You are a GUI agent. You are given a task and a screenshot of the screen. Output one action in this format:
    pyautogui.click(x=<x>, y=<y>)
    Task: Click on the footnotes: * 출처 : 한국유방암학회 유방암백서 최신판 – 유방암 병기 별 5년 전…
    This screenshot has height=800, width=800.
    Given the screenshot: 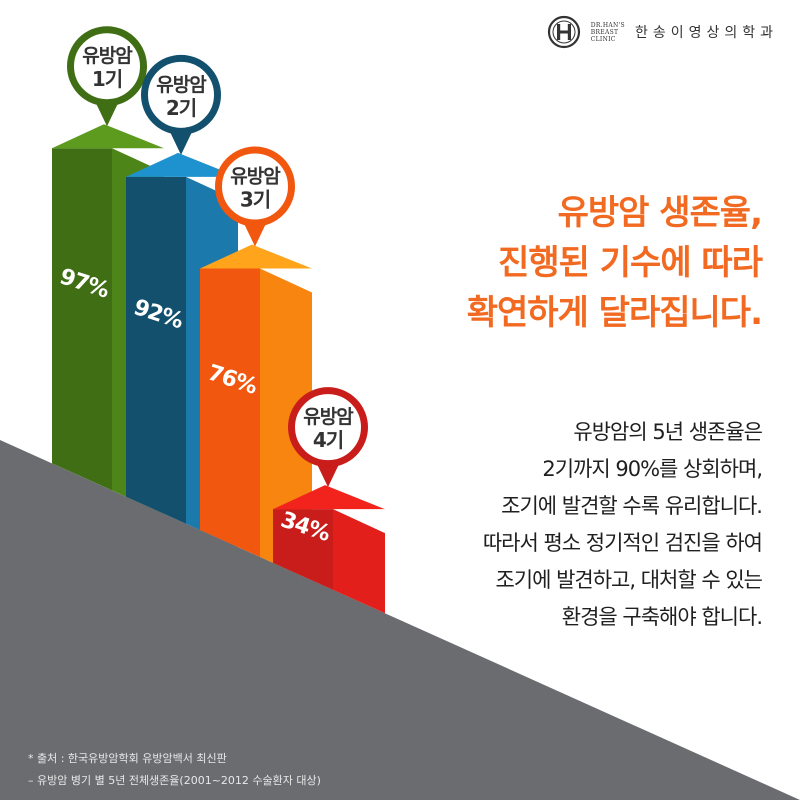 What is the action you would take?
    pyautogui.click(x=174, y=770)
    